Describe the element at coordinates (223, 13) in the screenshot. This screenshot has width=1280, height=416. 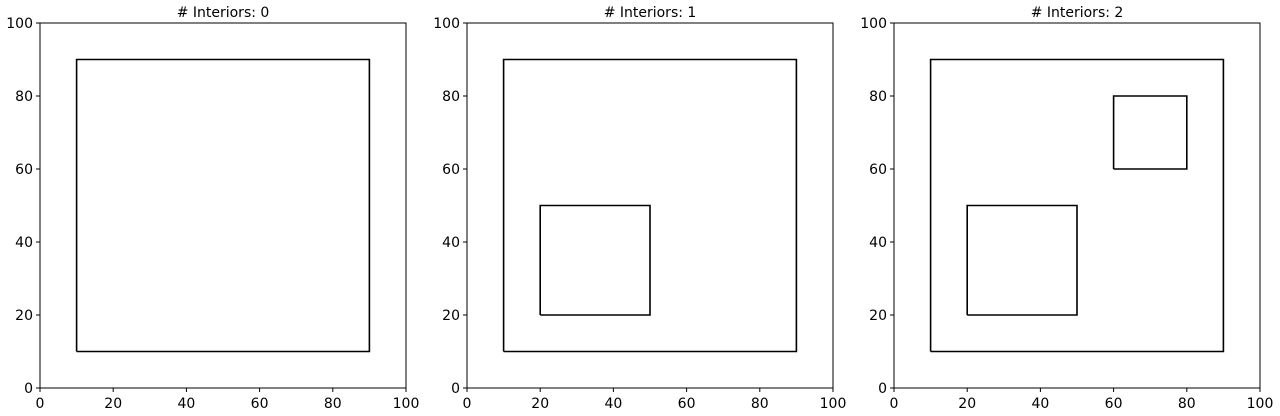
I see `subplot-title: # Interiors: 0` at that location.